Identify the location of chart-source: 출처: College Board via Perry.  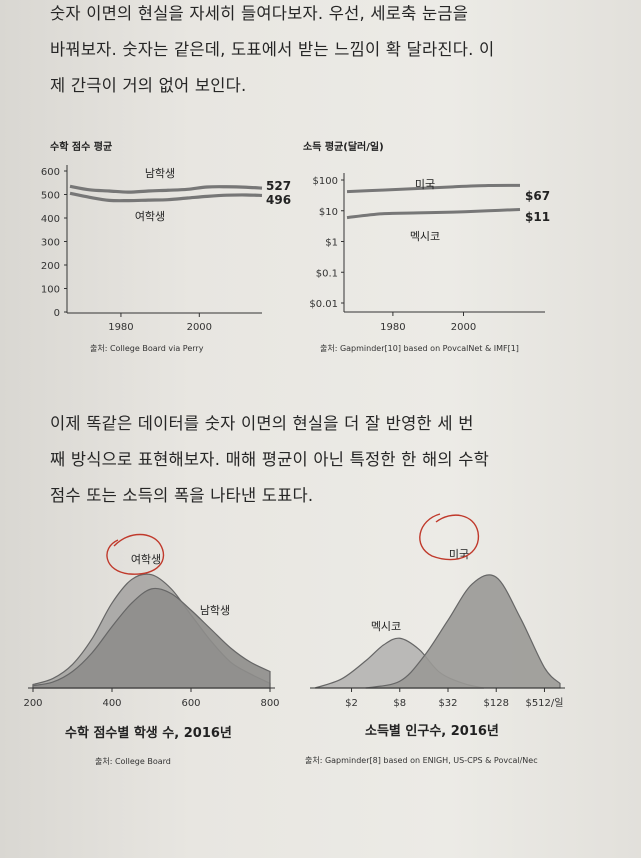
(147, 348).